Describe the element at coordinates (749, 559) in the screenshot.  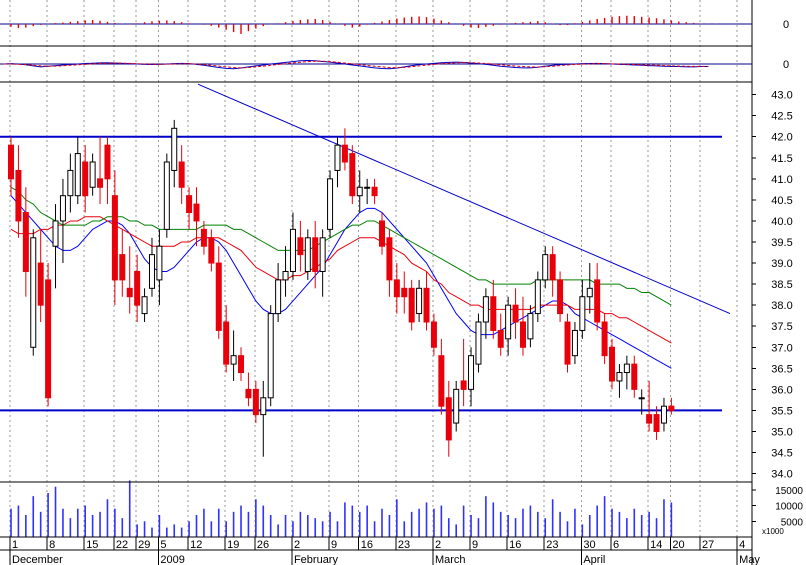
I see `month-label: May` at that location.